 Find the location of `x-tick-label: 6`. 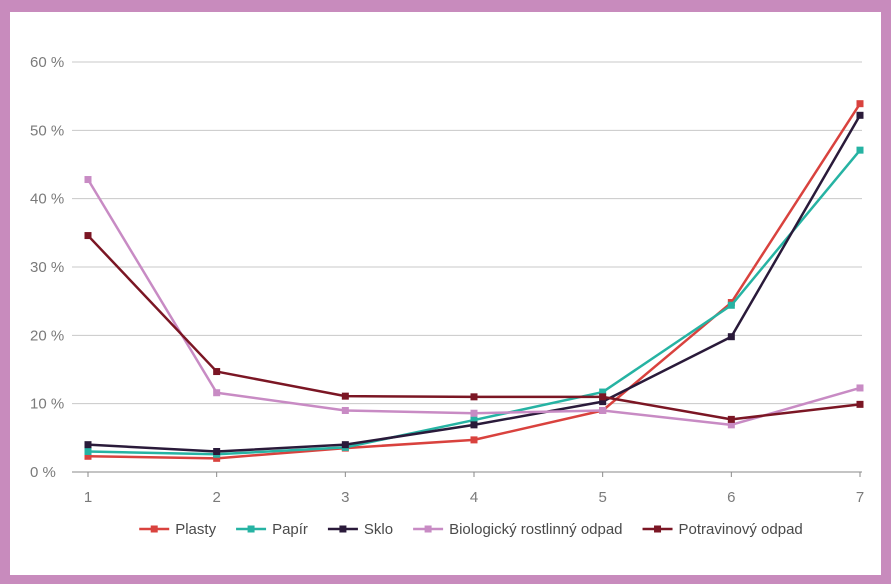

x-tick-label: 6 is located at coordinates (731, 497).